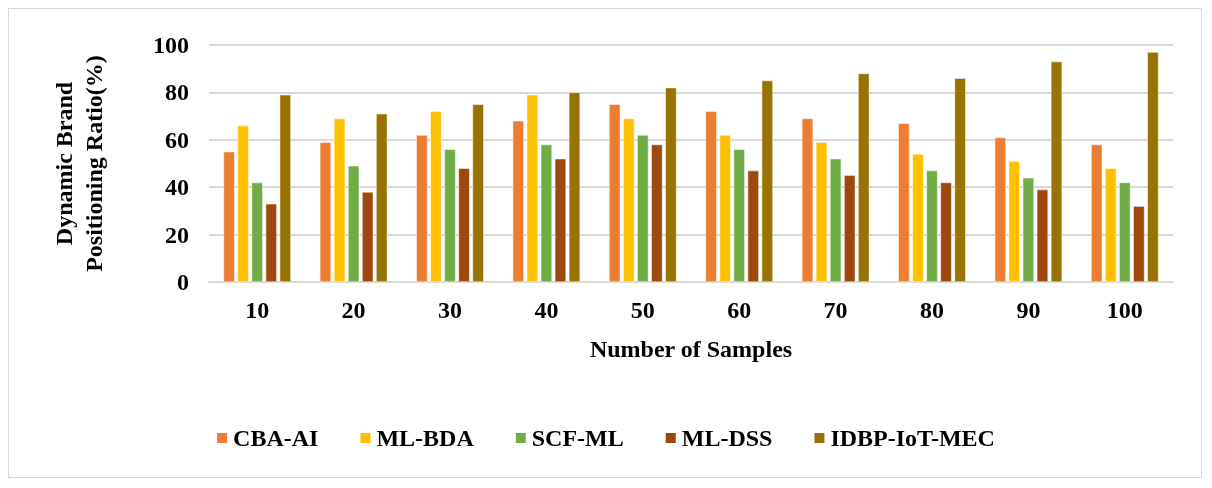 The height and width of the screenshot is (488, 1212). What do you see at coordinates (739, 310) in the screenshot?
I see `x-tick-label: 60` at bounding box center [739, 310].